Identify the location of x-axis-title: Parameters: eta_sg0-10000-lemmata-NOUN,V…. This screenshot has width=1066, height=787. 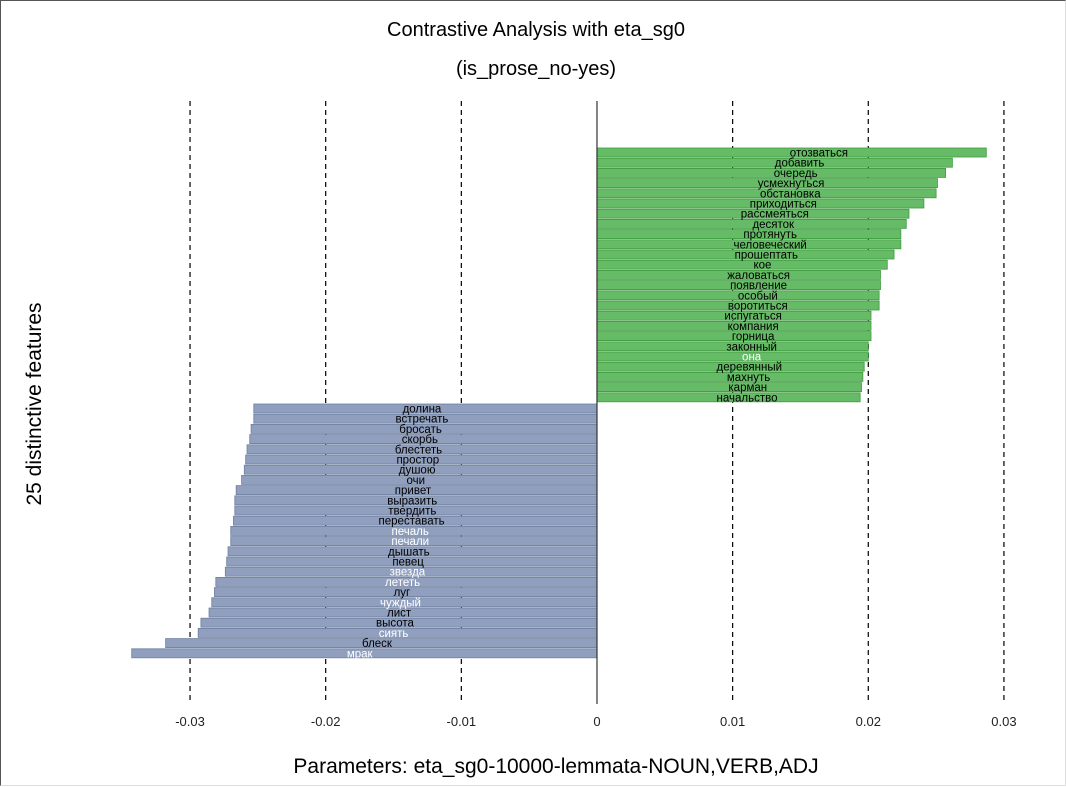
(555, 766).